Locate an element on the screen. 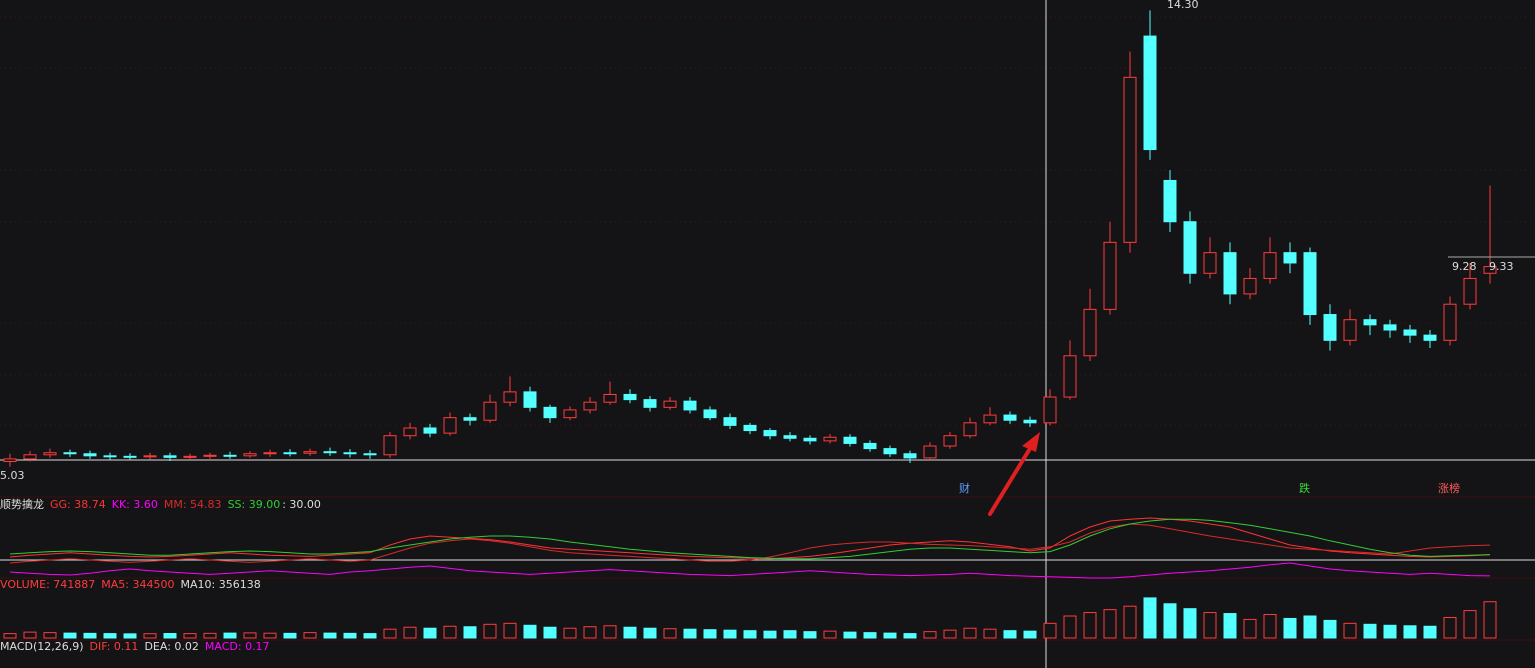  panel-label: MA5: 344500 is located at coordinates (137, 584).